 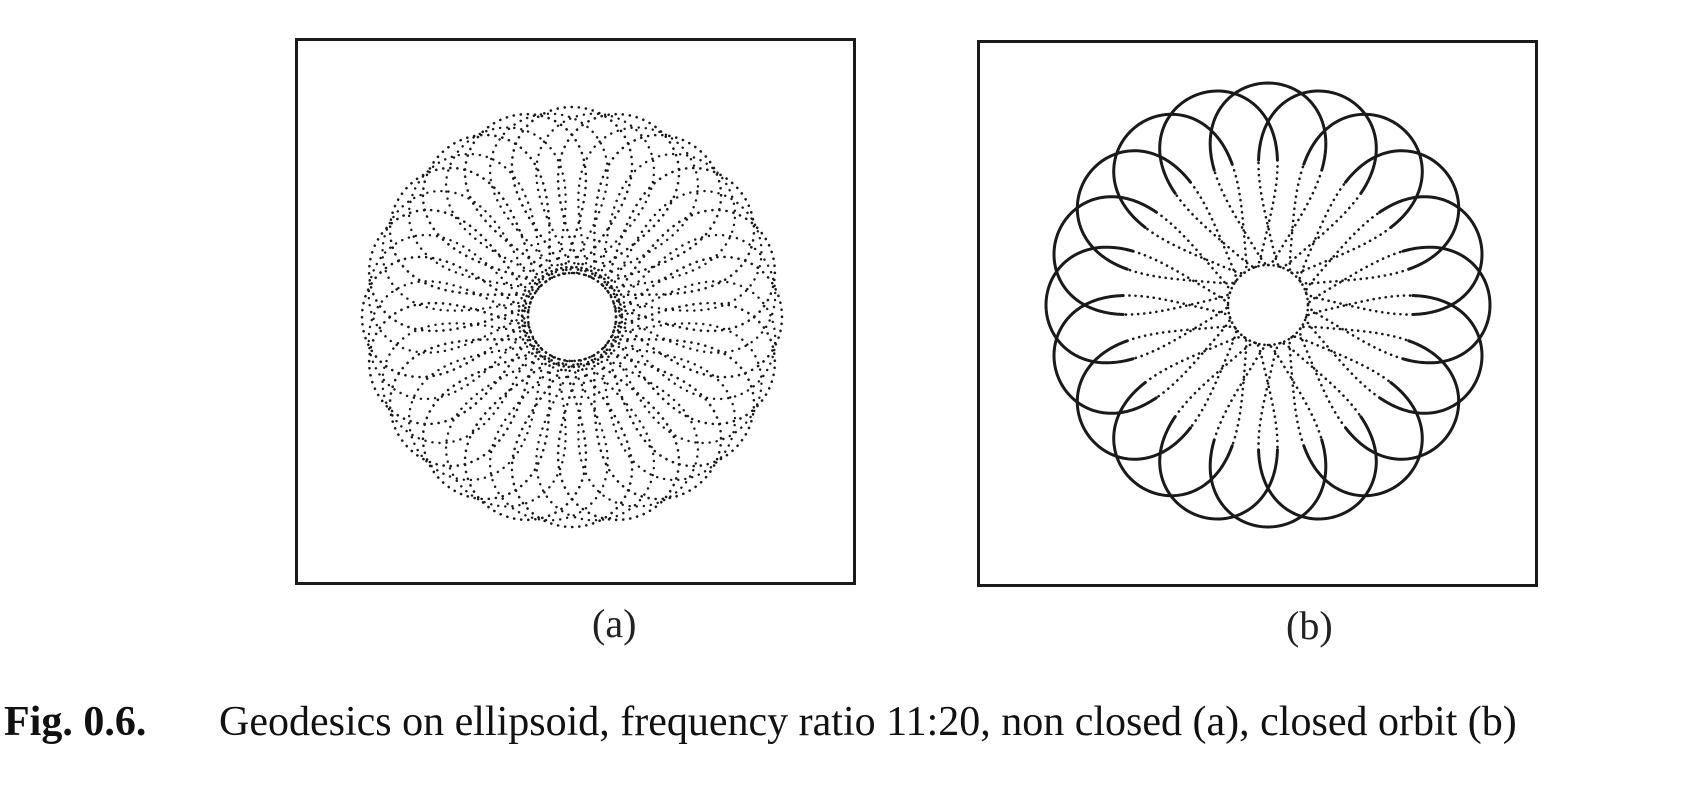 What do you see at coordinates (75, 722) in the screenshot?
I see `figure-number: Fig. 0.6.` at bounding box center [75, 722].